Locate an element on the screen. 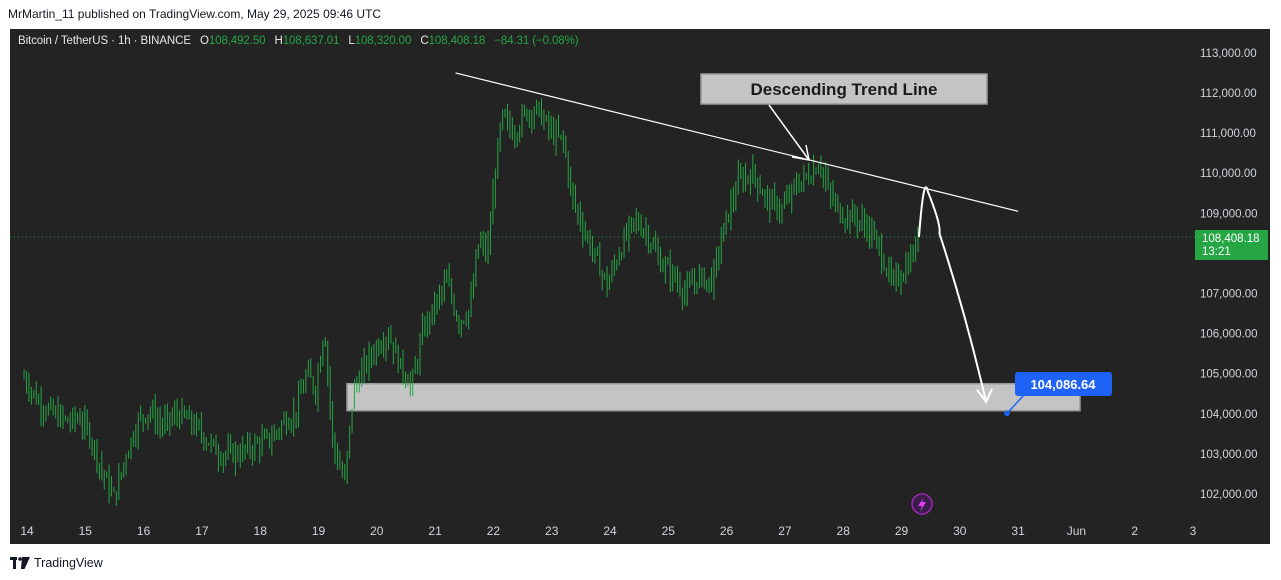  footer: TradingView is located at coordinates (56, 563).